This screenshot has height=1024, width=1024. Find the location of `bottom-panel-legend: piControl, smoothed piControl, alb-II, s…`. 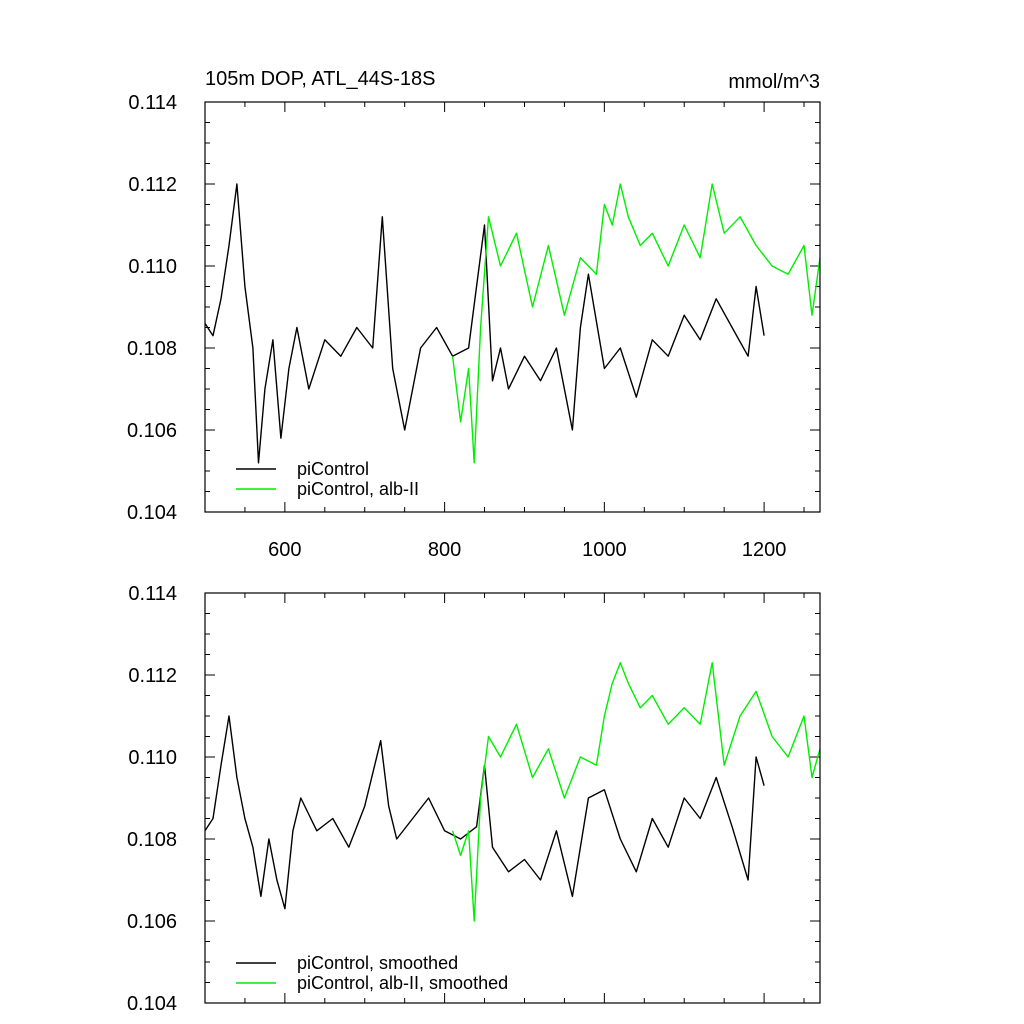

bottom-panel-legend: piControl, smoothed piControl, alb-II, s… is located at coordinates (372, 973).